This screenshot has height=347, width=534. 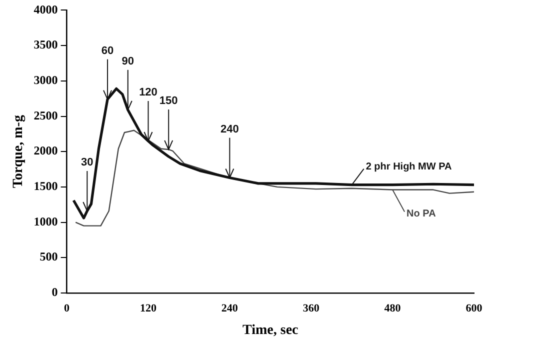 I want to click on y-tick-label: 2500, so click(x=46, y=115).